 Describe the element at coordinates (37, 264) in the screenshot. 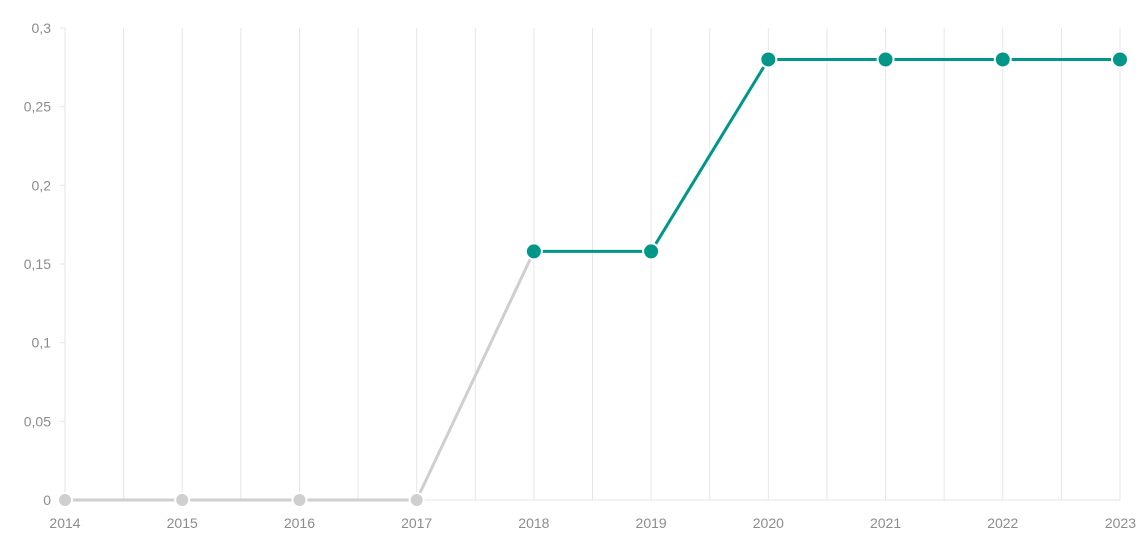

I see `y-tick-label: 0,15` at that location.